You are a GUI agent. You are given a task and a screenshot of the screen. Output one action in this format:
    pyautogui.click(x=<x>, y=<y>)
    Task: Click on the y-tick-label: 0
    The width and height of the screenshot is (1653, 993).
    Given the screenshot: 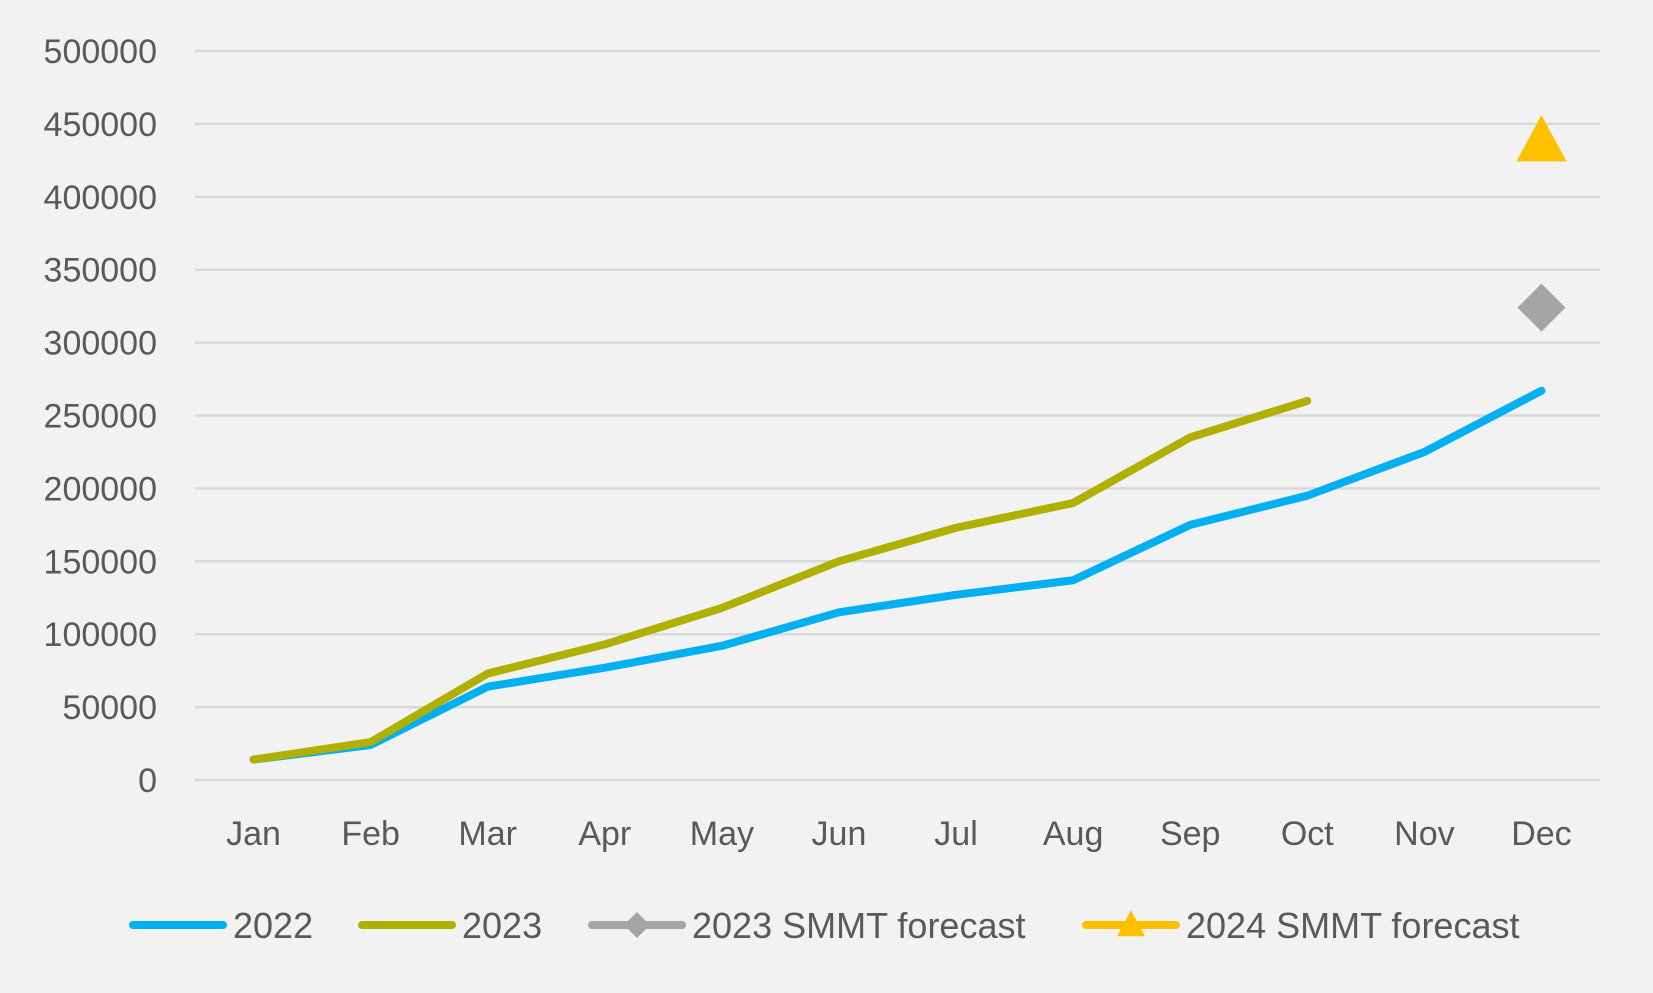 What is the action you would take?
    pyautogui.click(x=147, y=781)
    